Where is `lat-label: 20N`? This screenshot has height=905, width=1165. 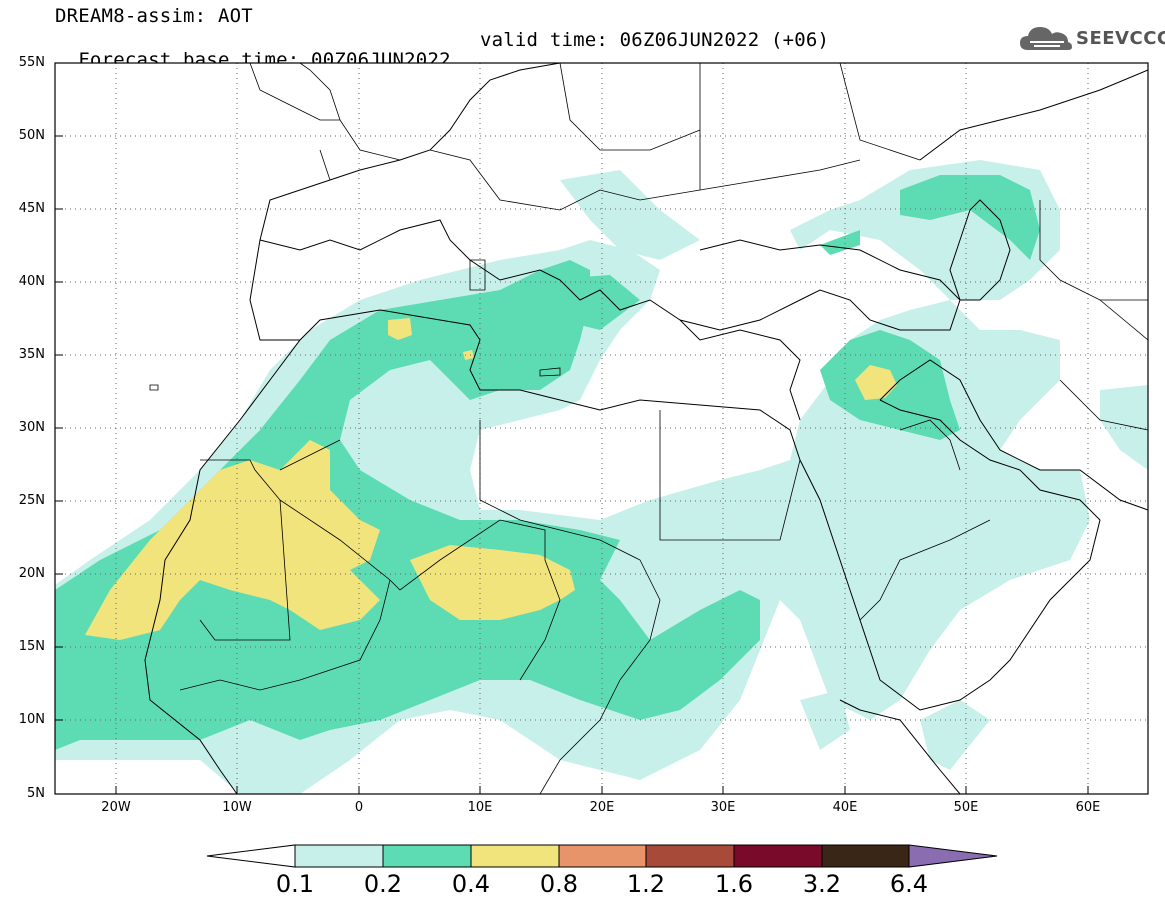 lat-label: 20N is located at coordinates (31, 573).